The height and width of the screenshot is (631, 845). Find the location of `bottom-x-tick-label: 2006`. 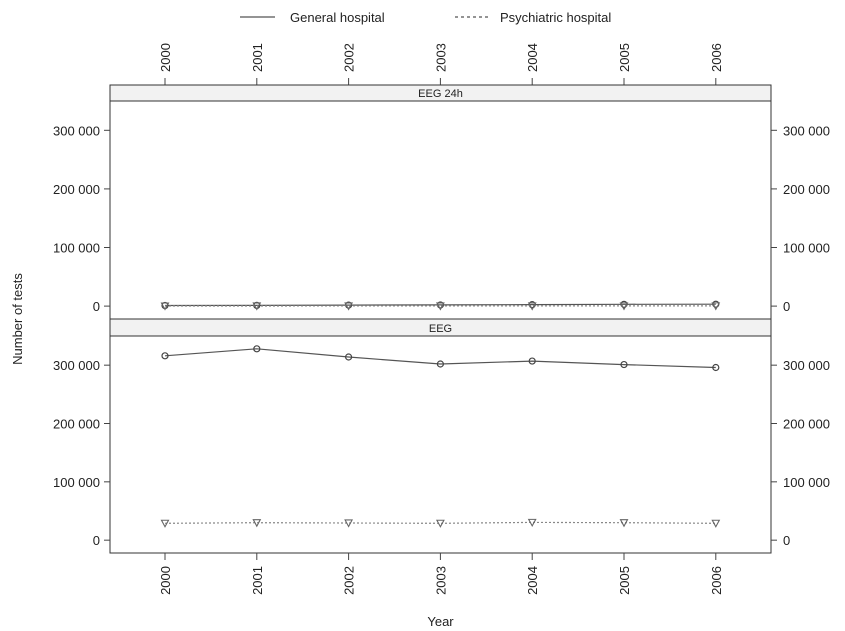

bottom-x-tick-label: 2006 is located at coordinates (716, 580).